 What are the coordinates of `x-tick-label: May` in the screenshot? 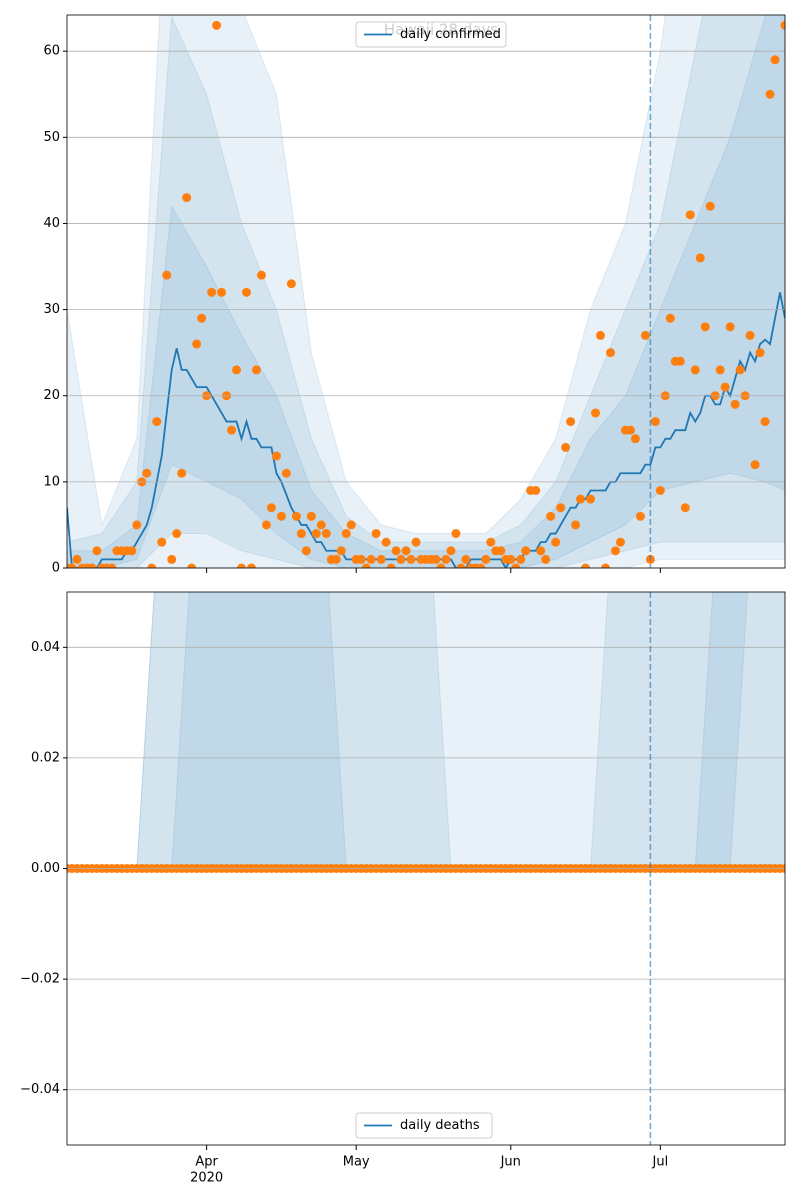 It's located at (356, 1162).